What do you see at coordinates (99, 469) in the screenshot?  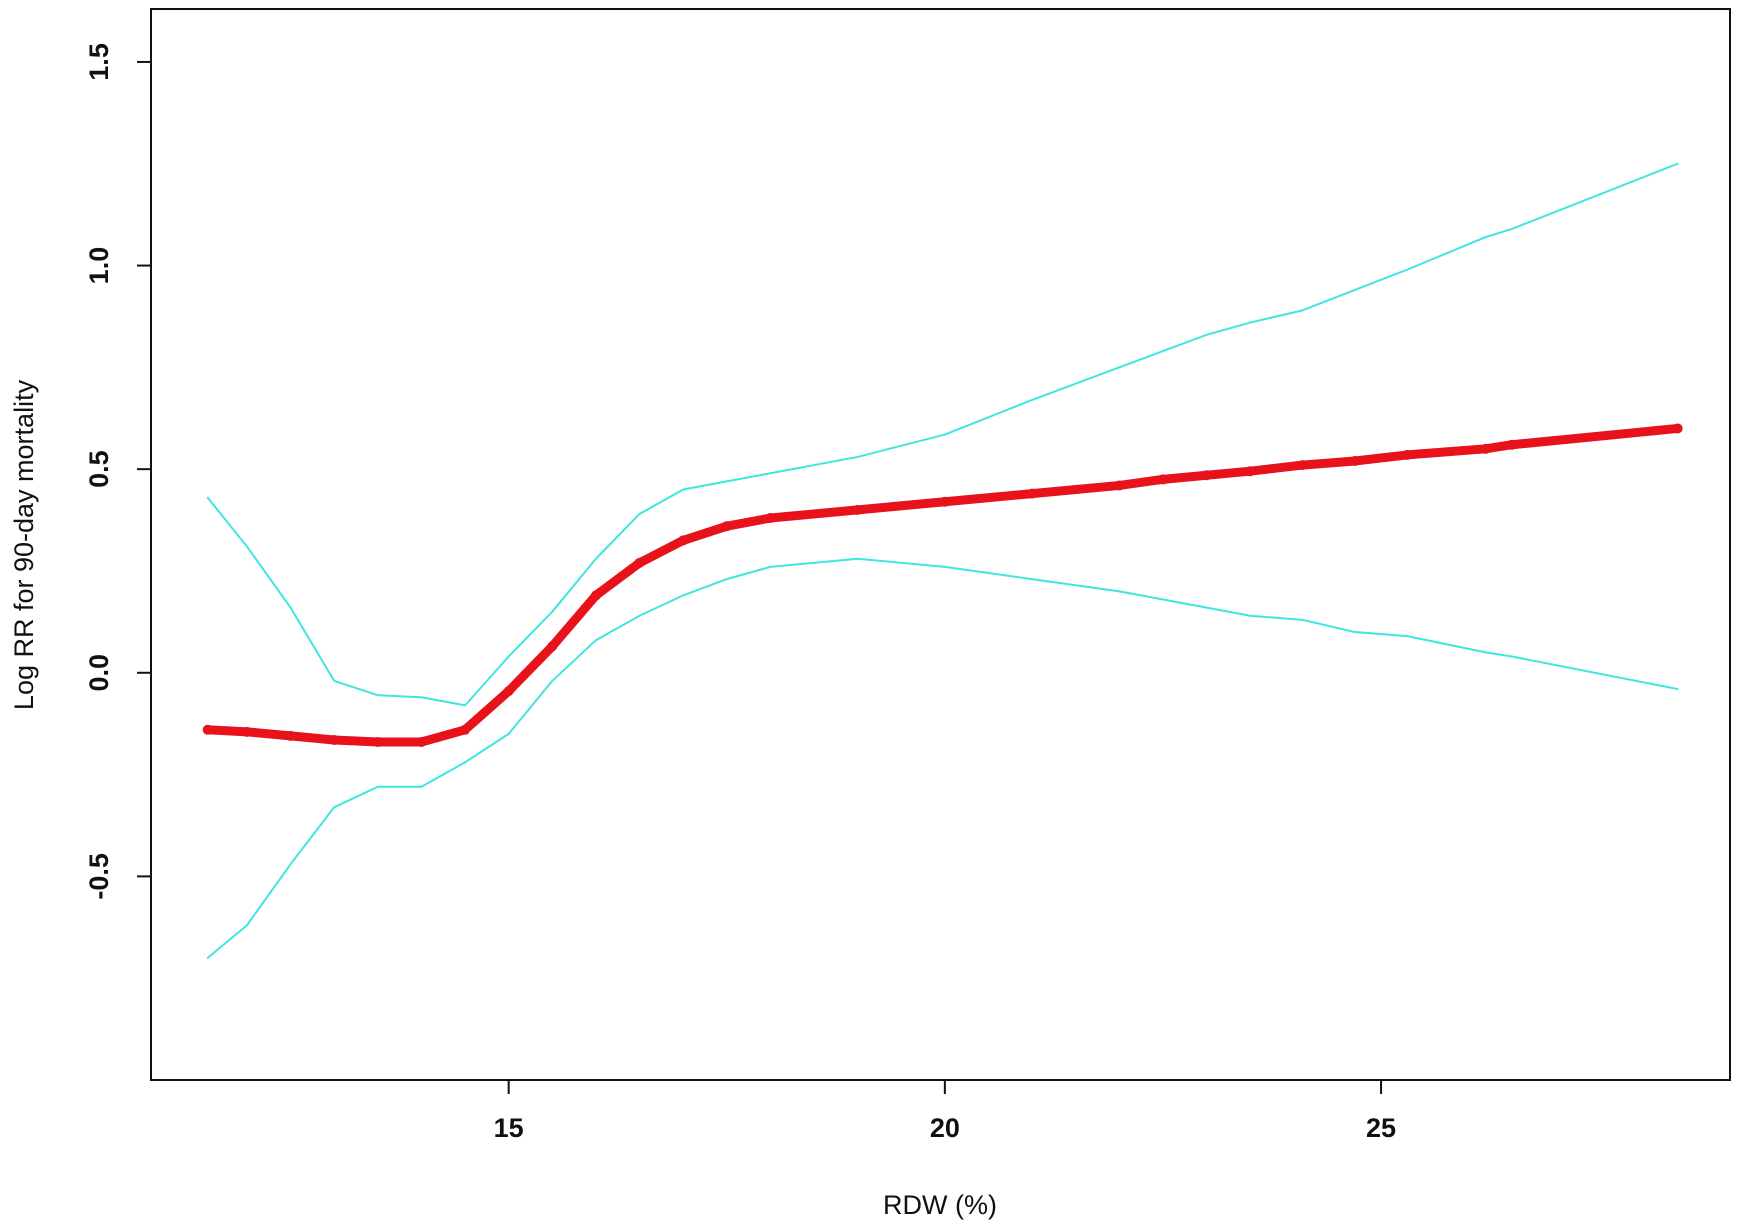 I see `y-tick-label: 0.5` at bounding box center [99, 469].